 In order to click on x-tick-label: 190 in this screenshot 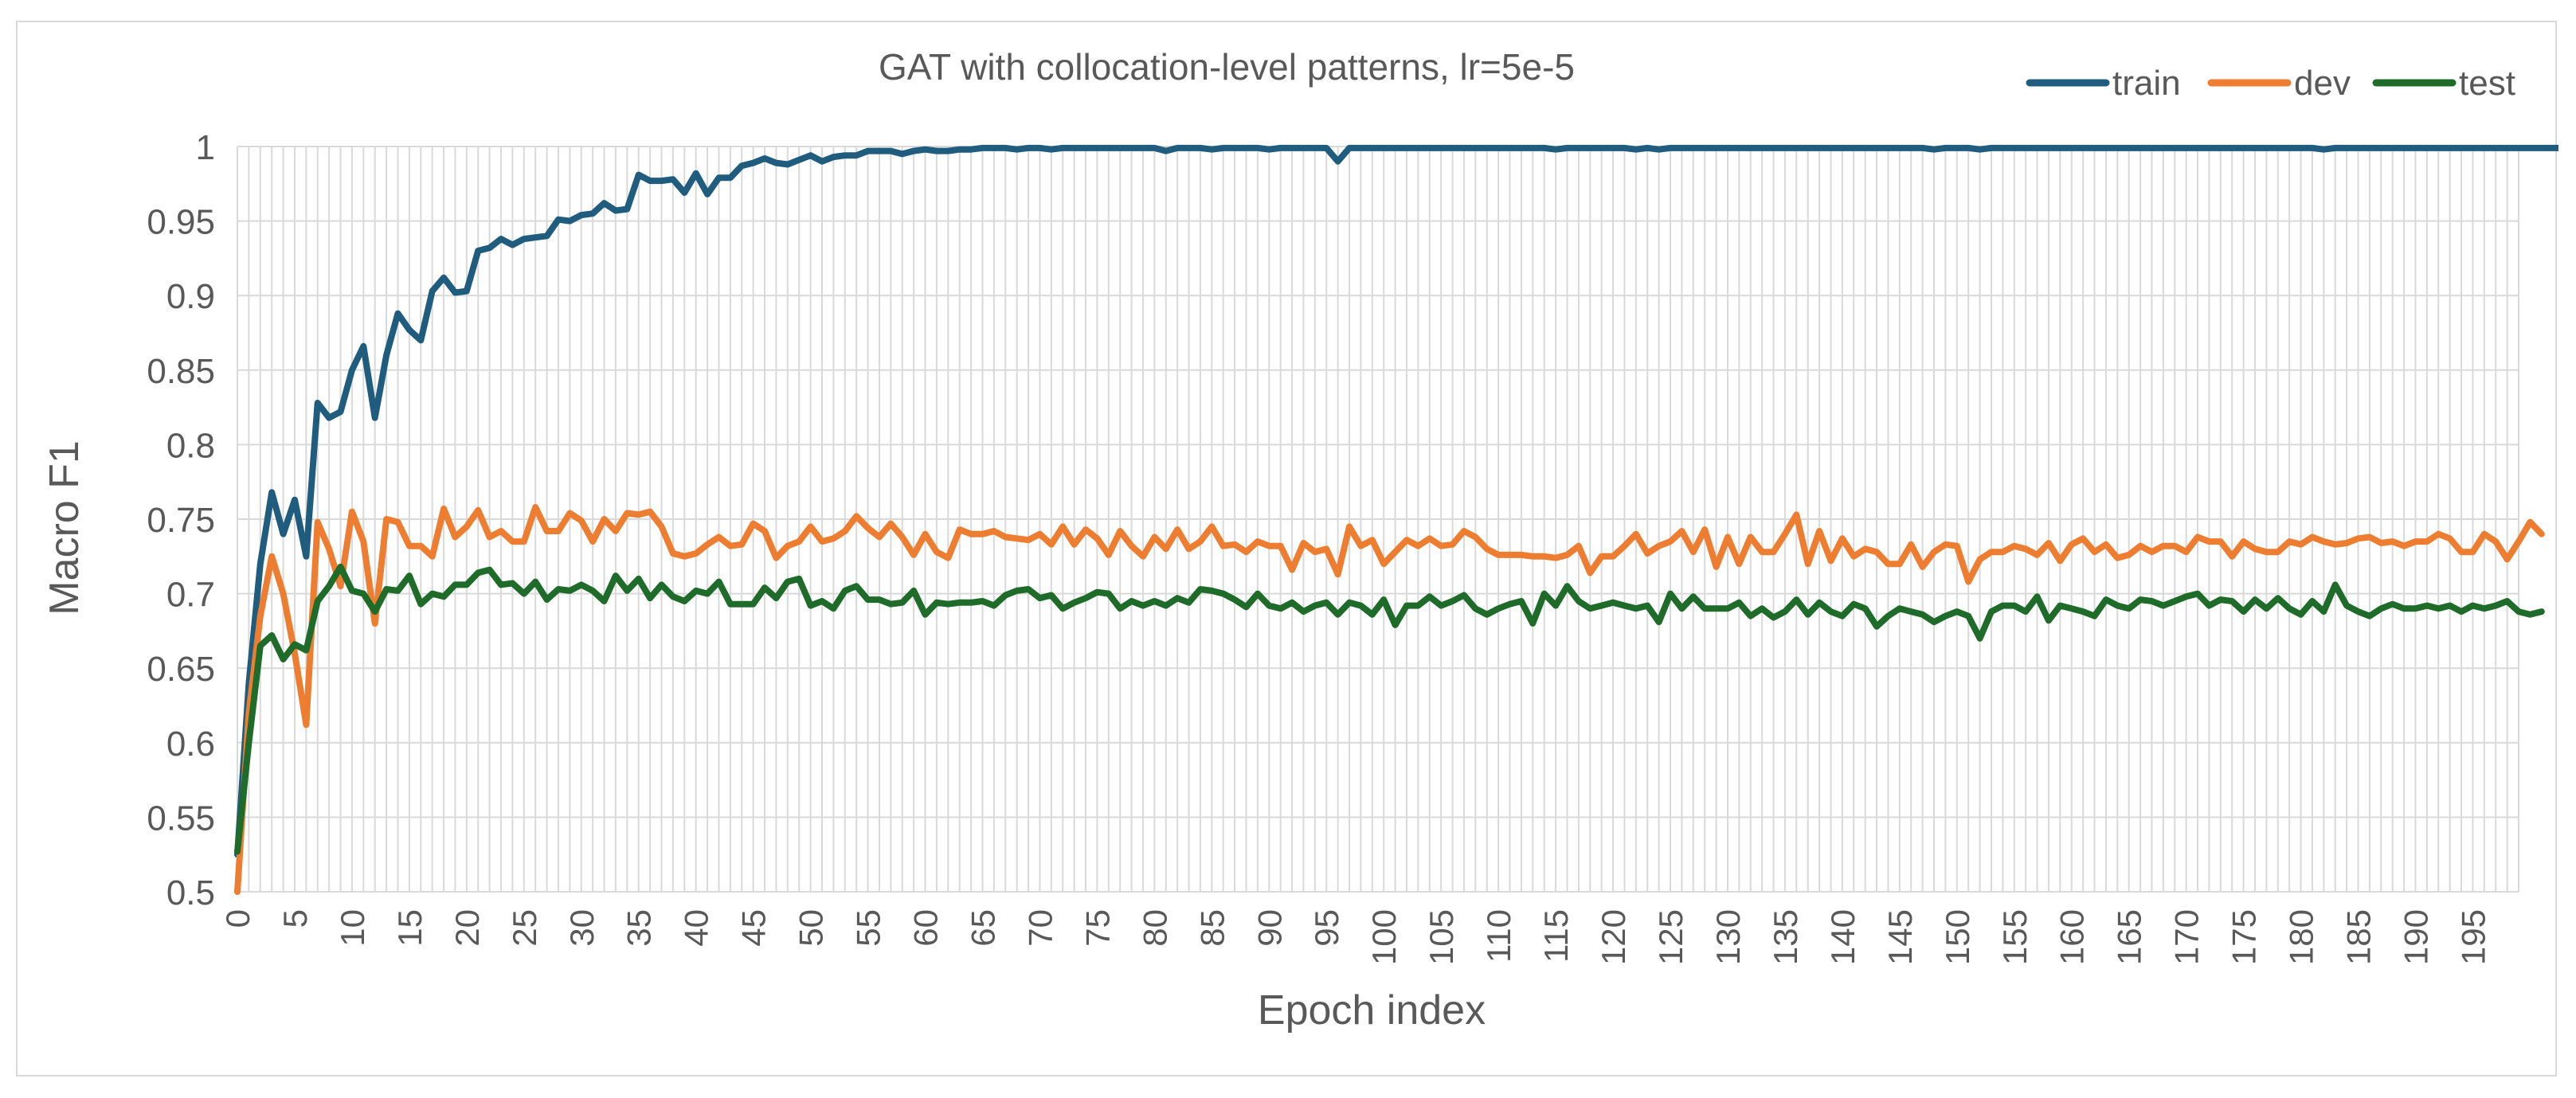, I will do `click(2415, 937)`.